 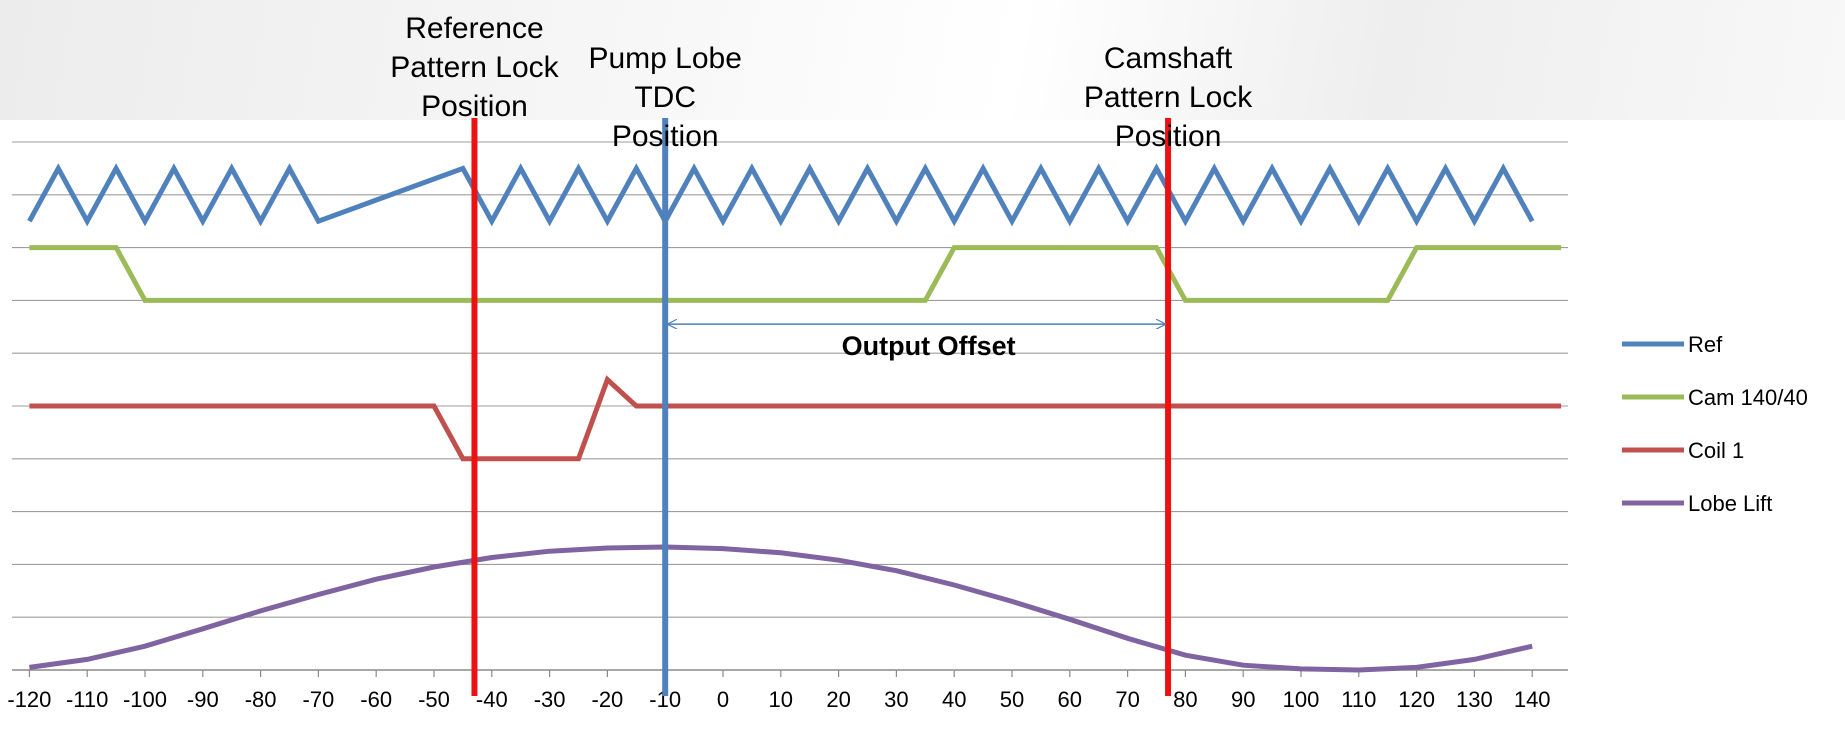 What do you see at coordinates (1715, 424) in the screenshot?
I see `legend: Ref Cam 140/40 Coil 1 Lobe Lift` at bounding box center [1715, 424].